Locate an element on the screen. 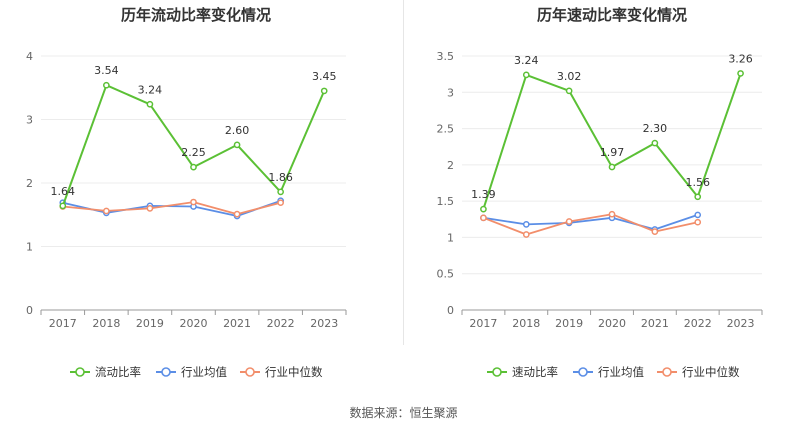 The height and width of the screenshot is (436, 807). data-source-note: 数据来源：恒生聚源 is located at coordinates (403, 413).